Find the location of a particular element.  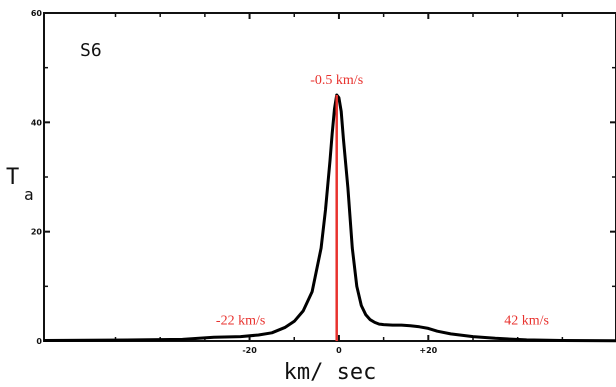

y-axis-title-subscript: a is located at coordinates (29, 194).